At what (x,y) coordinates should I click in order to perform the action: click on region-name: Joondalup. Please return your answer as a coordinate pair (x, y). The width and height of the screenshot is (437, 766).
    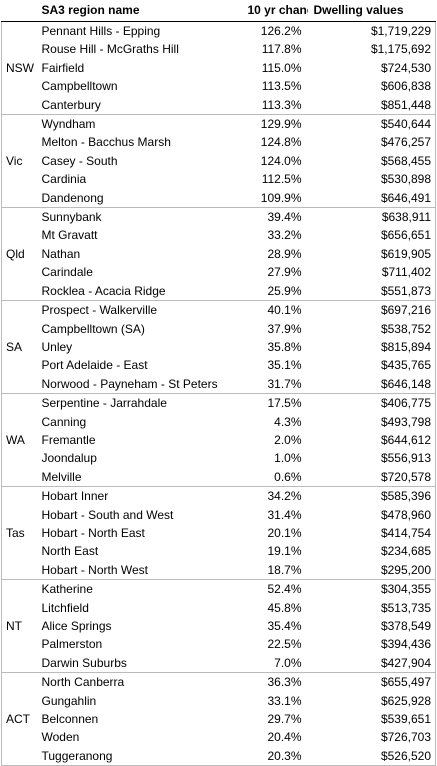
    Looking at the image, I should click on (69, 458).